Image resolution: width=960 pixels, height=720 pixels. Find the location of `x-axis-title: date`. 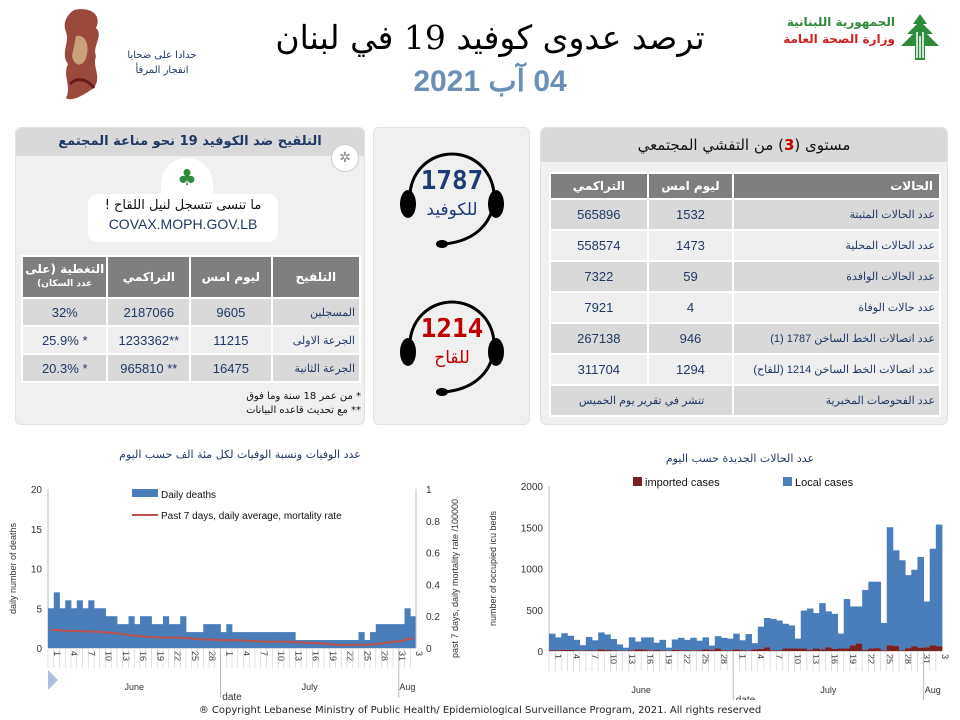

x-axis-title: date is located at coordinates (746, 697).